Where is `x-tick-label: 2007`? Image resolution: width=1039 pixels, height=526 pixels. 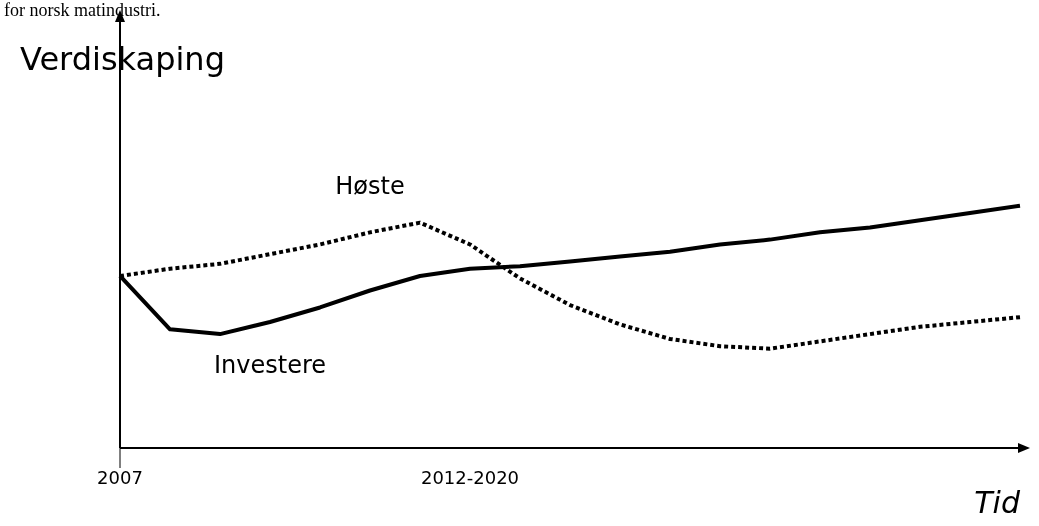
x-tick-label: 2007 is located at coordinates (120, 477).